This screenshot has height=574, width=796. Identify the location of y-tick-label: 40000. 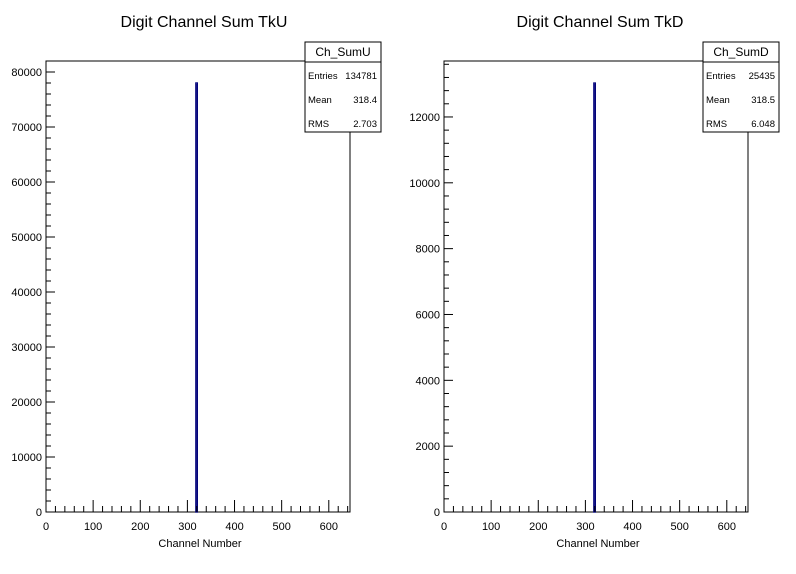
(26, 293).